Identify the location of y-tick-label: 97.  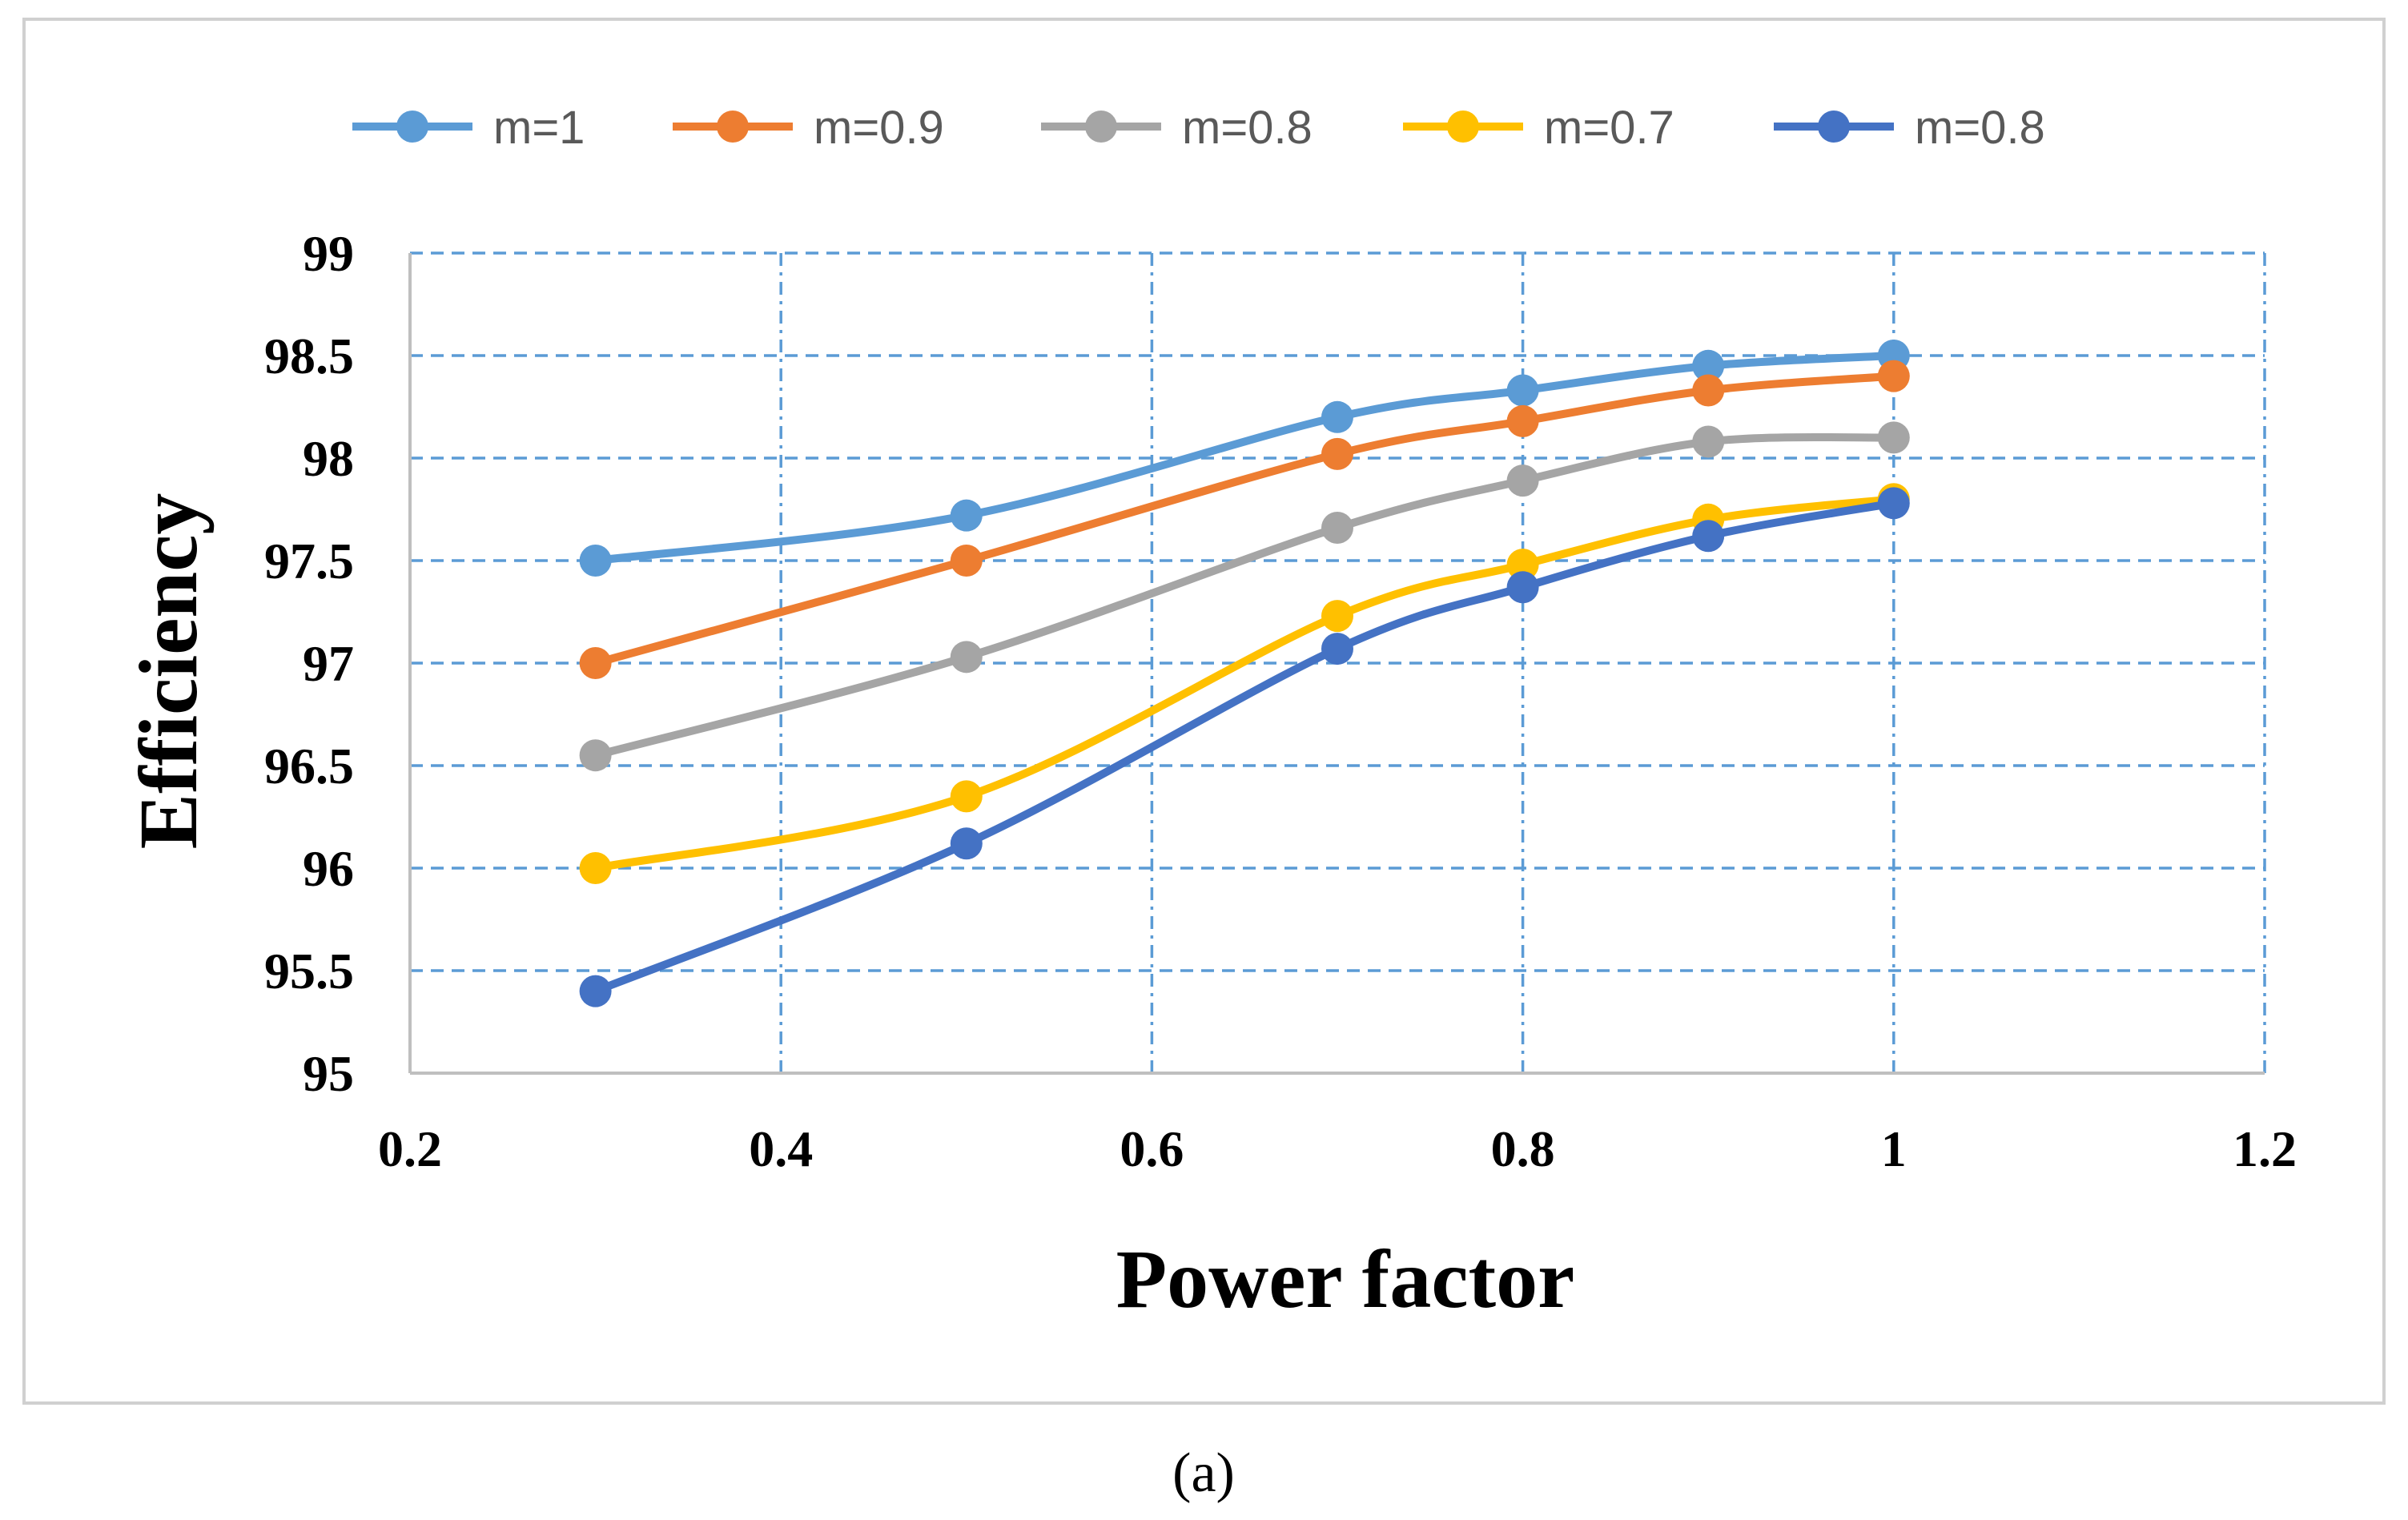
(328, 664).